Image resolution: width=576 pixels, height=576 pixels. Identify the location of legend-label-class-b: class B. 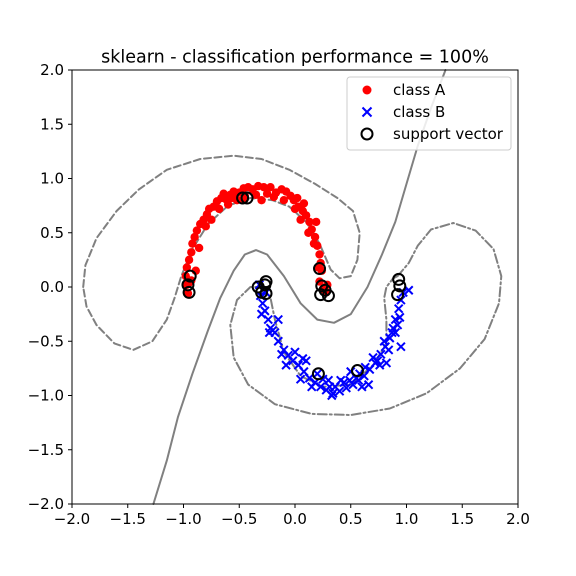
(419, 112).